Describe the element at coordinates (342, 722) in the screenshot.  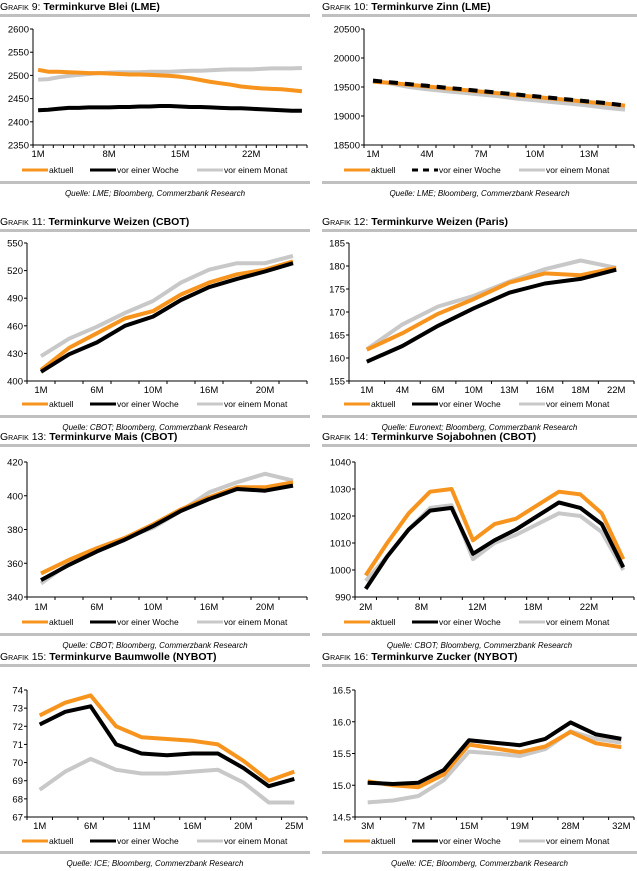
I see `y-tick-label: 16.0` at that location.